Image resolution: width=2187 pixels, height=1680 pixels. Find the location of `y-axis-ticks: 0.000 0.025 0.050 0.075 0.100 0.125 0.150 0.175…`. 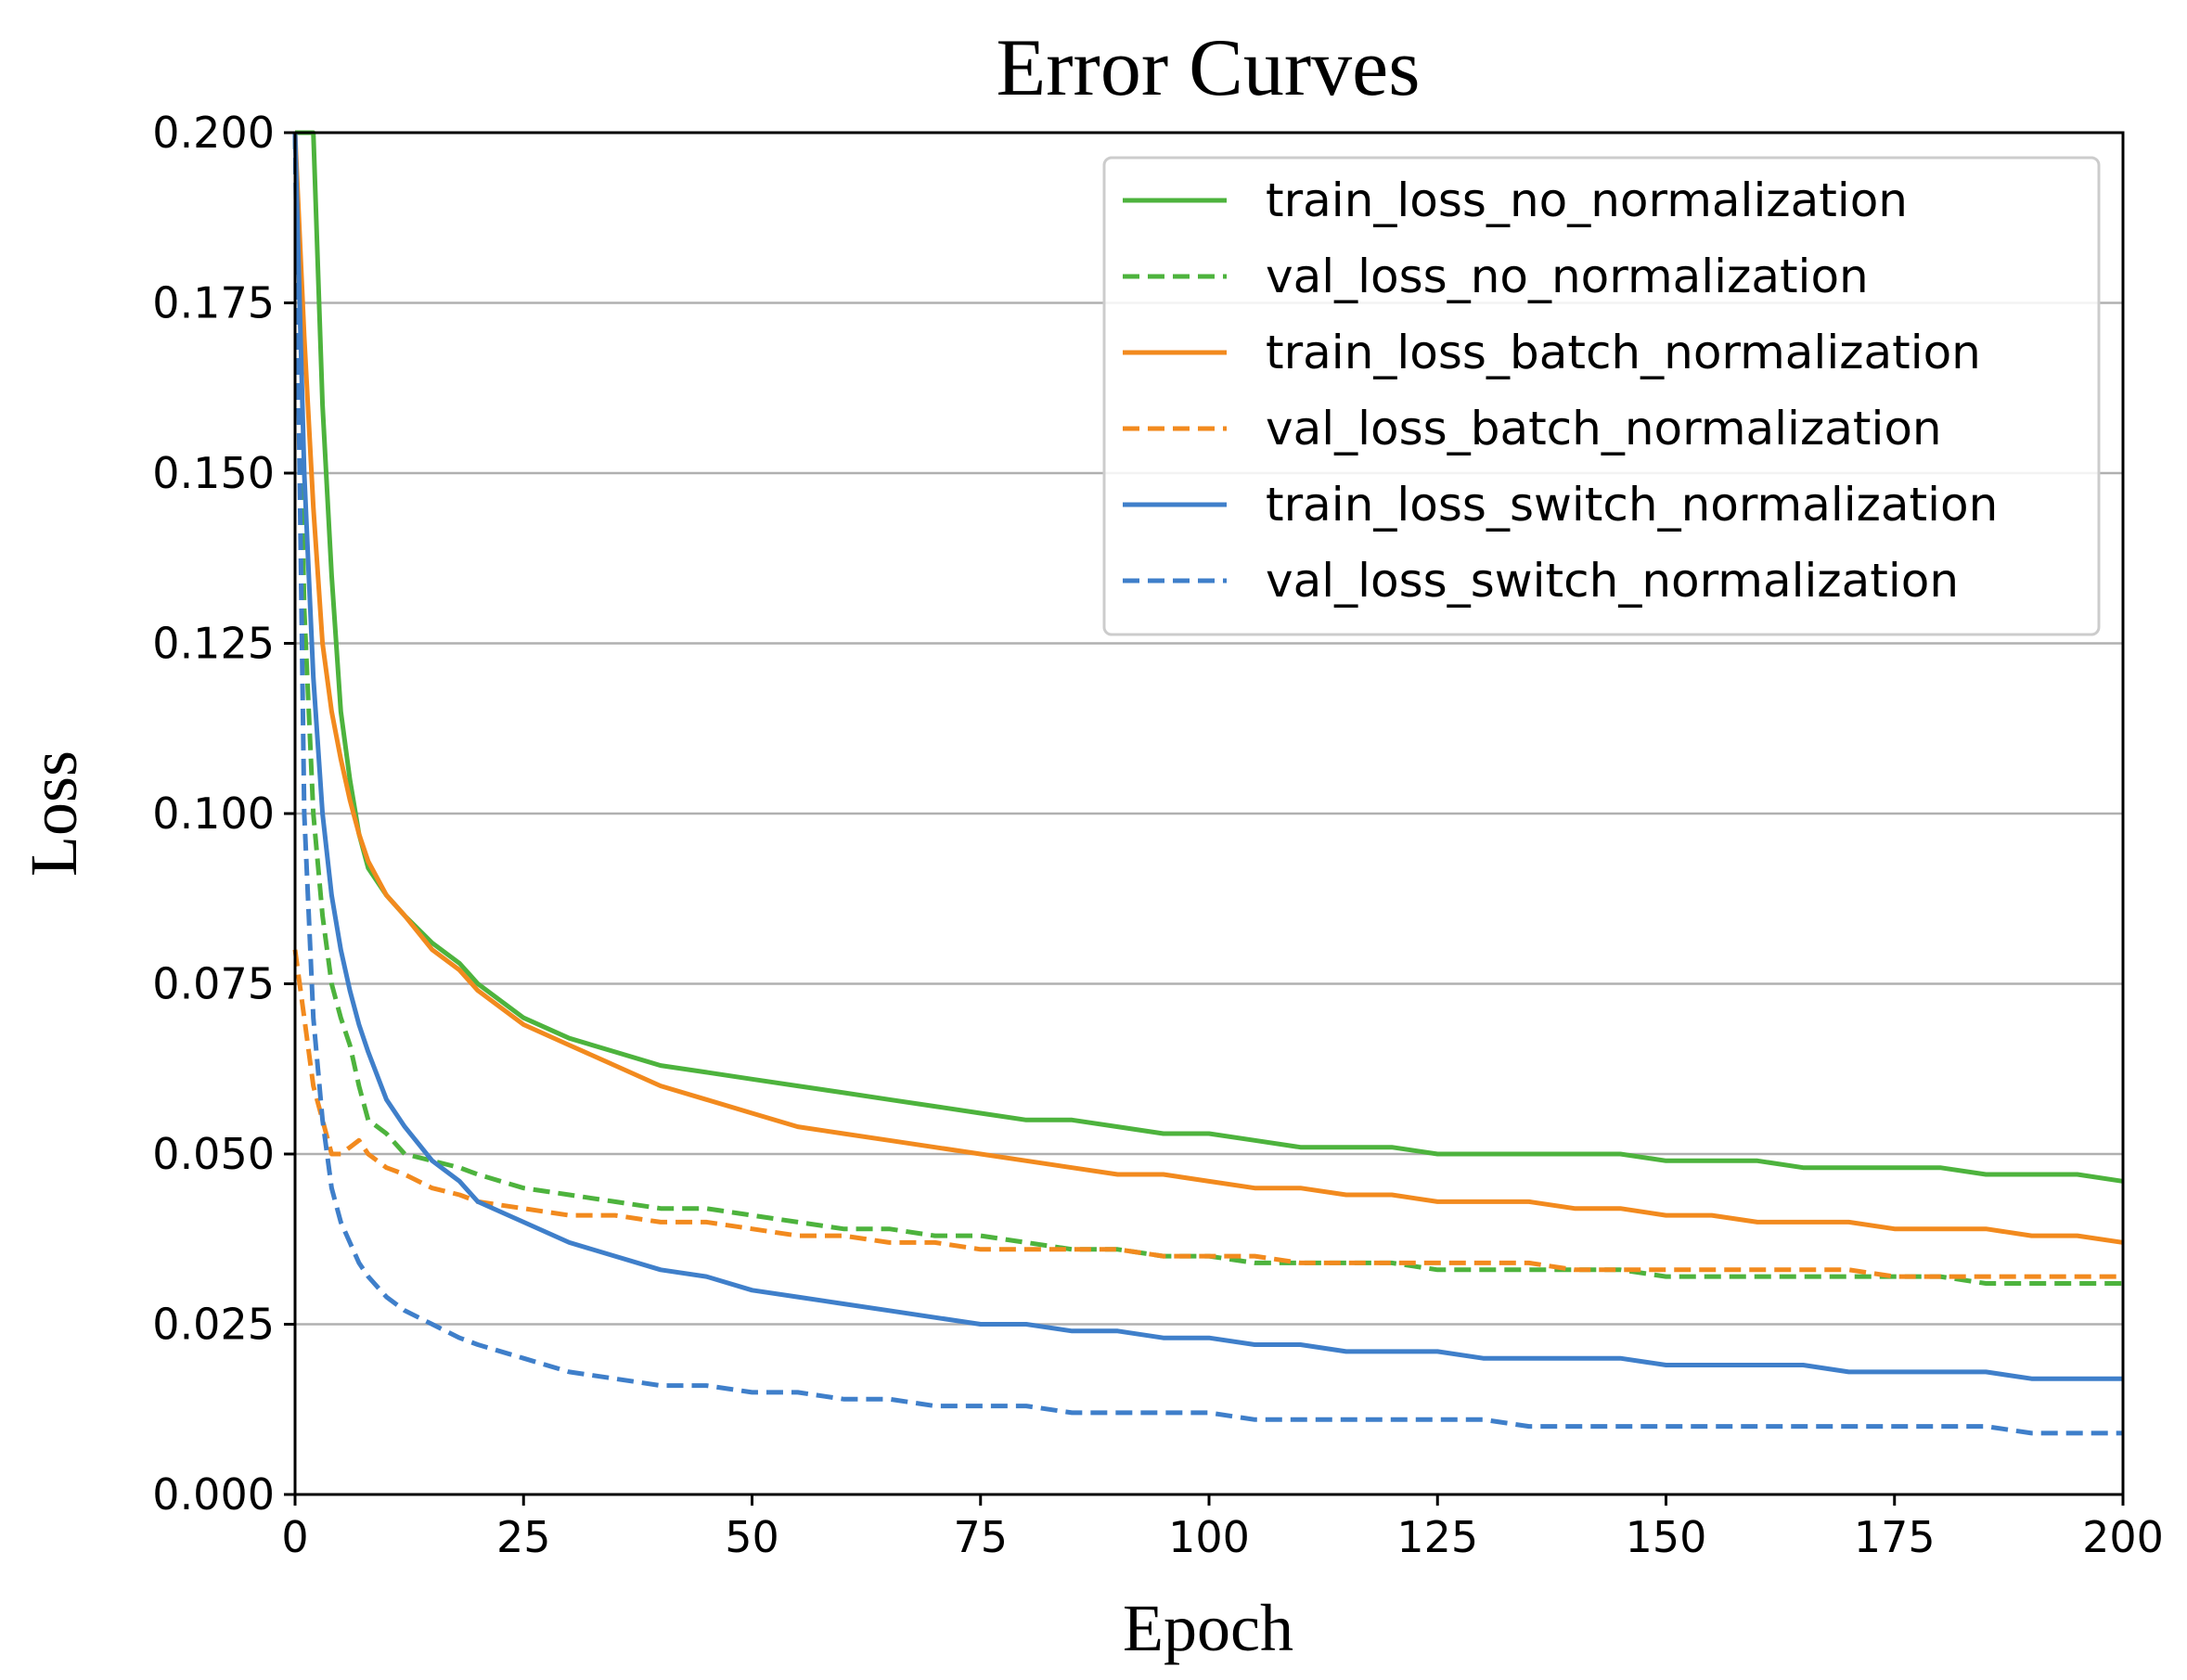

y-axis-ticks: 0.000 0.025 0.050 0.075 0.100 0.125 0.150 0.175… is located at coordinates (223, 814).